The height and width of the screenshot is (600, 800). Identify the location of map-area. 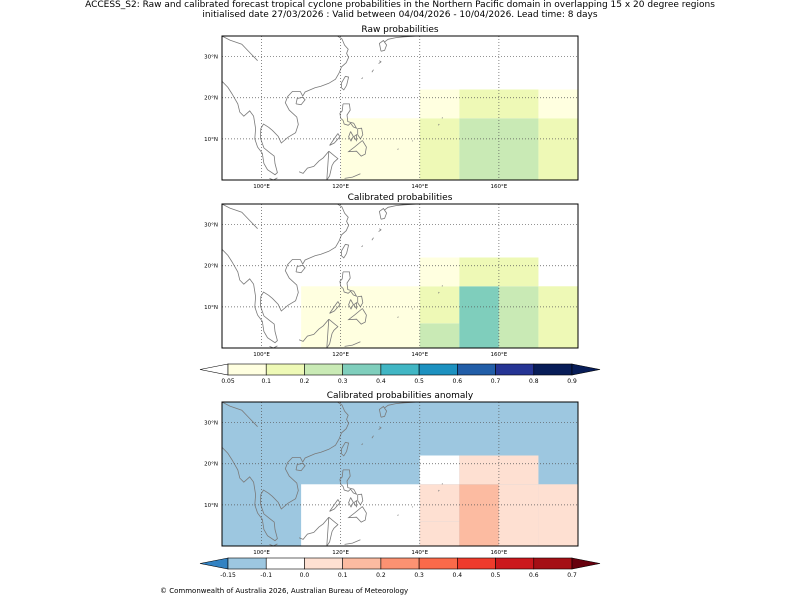
(400, 474).